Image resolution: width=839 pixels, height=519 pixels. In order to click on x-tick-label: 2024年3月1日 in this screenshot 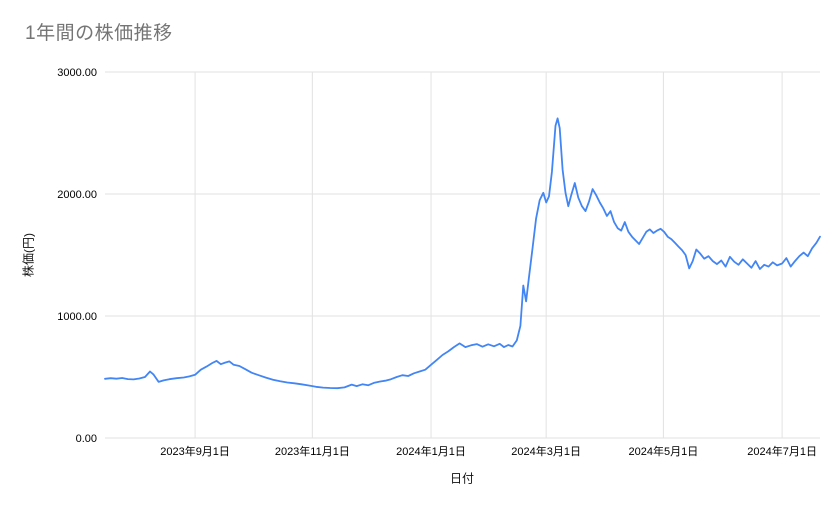, I will do `click(546, 451)`.